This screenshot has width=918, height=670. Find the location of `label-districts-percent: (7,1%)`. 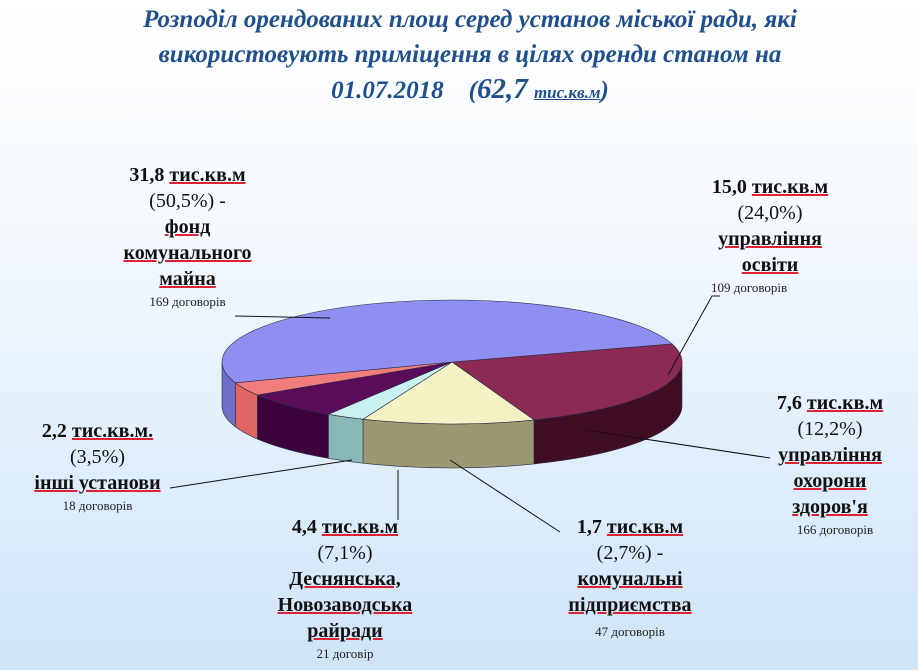

label-districts-percent: (7,1%) is located at coordinates (345, 553).